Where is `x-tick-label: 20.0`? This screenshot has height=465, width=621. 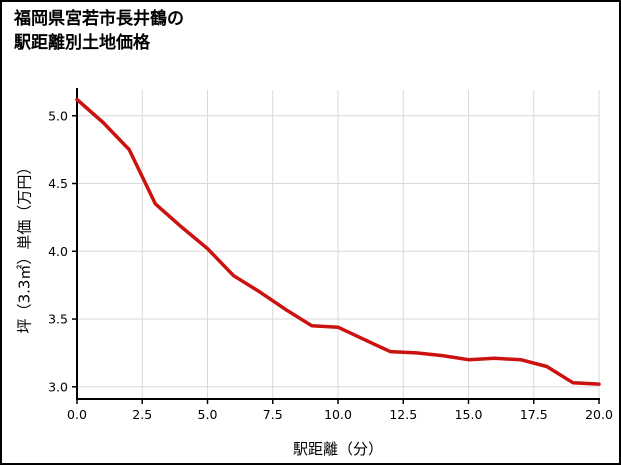 x-tick-label: 20.0 is located at coordinates (599, 414).